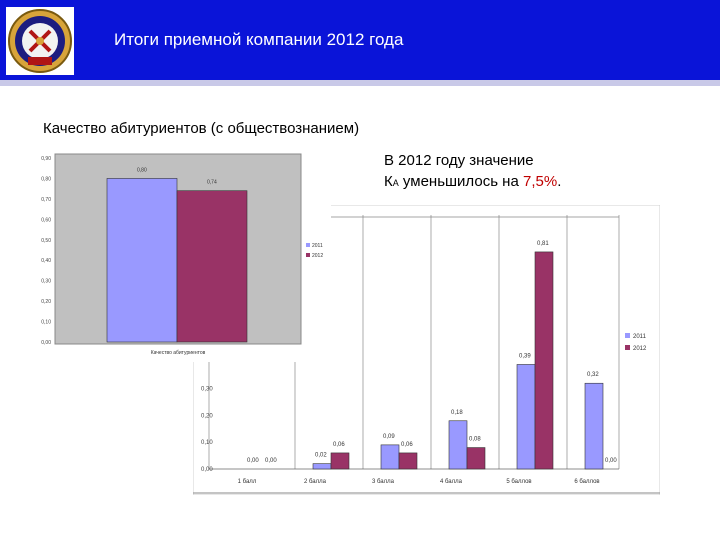  What do you see at coordinates (46, 179) in the screenshot?
I see `y-tick-label: 0,80` at bounding box center [46, 179].